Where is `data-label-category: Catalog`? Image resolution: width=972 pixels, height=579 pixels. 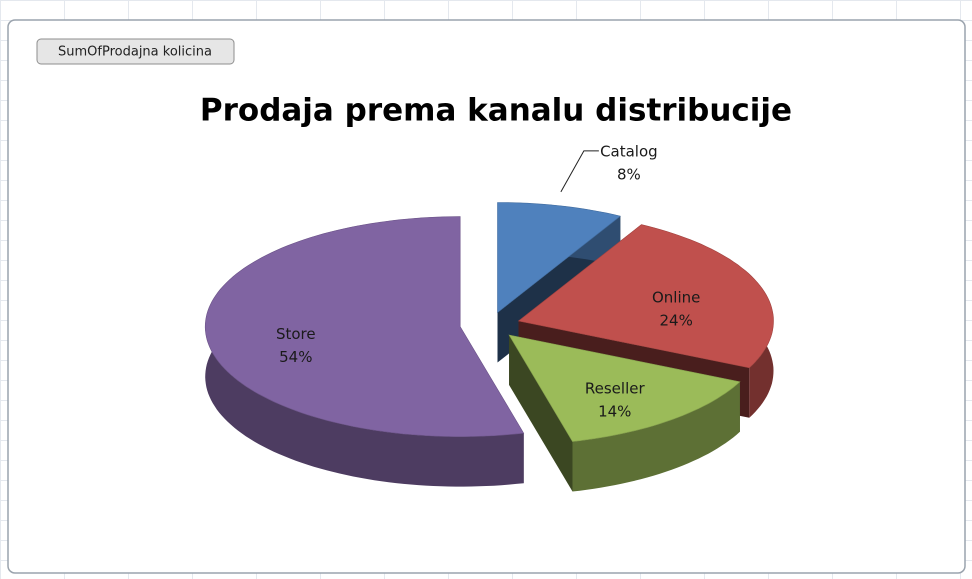
data-label-category: Catalog is located at coordinates (629, 151).